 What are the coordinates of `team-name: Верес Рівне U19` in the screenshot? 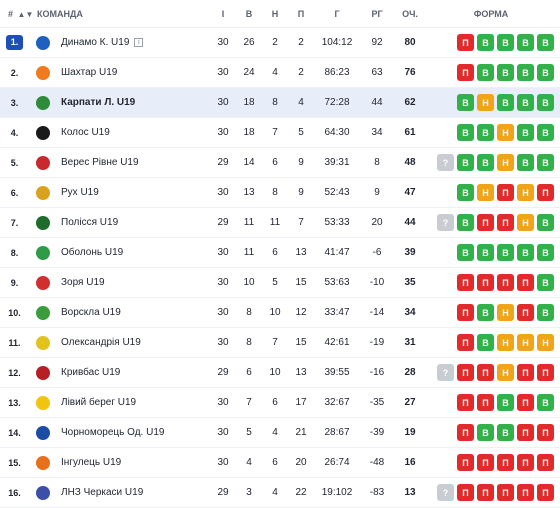 It's located at (100, 162).